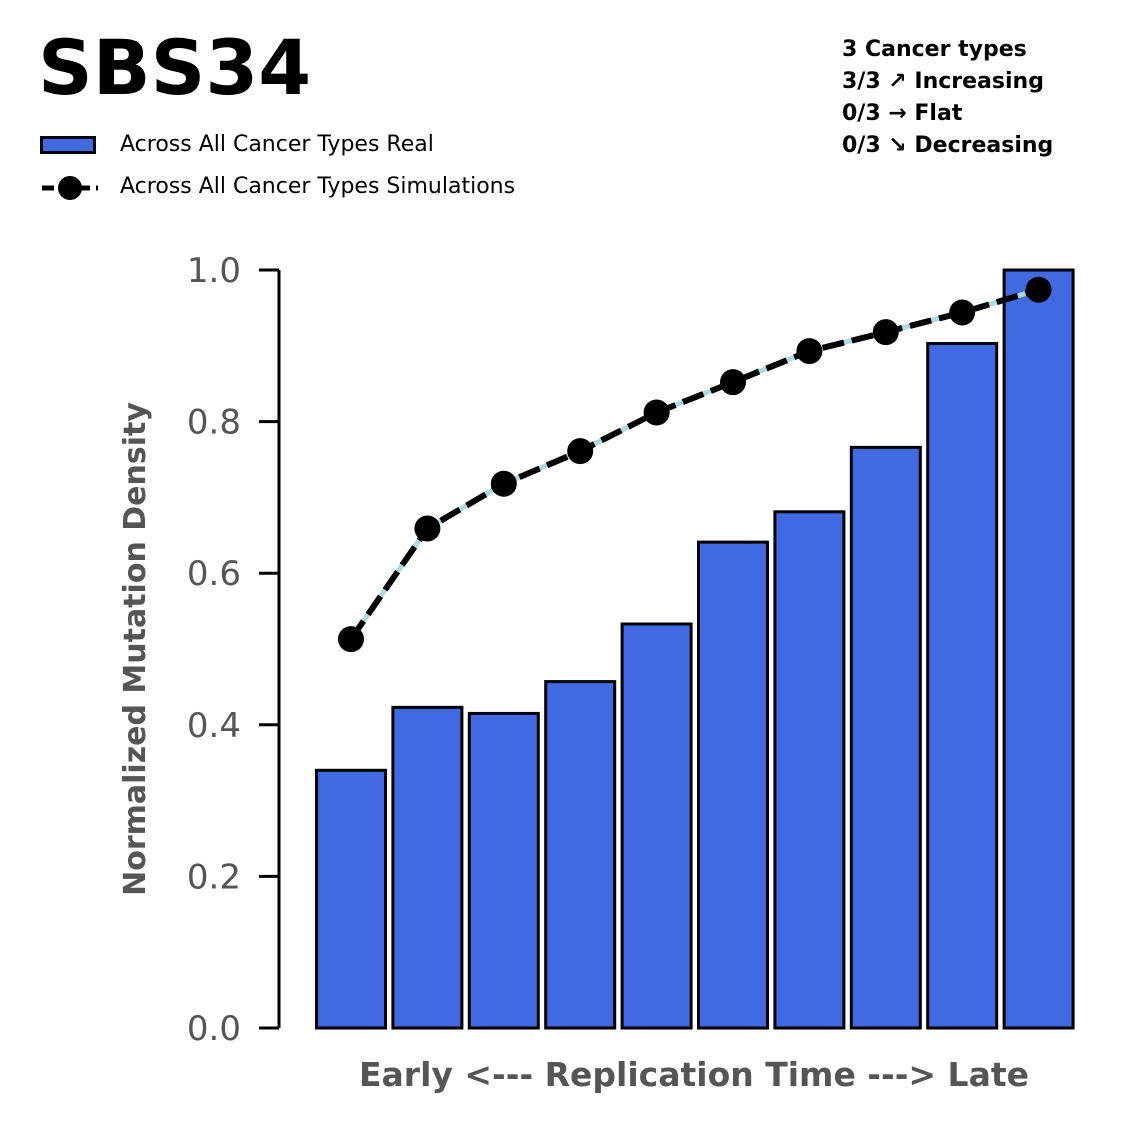 The image size is (1147, 1125). Describe the element at coordinates (214, 877) in the screenshot. I see `y-tick-label: 0.2` at that location.